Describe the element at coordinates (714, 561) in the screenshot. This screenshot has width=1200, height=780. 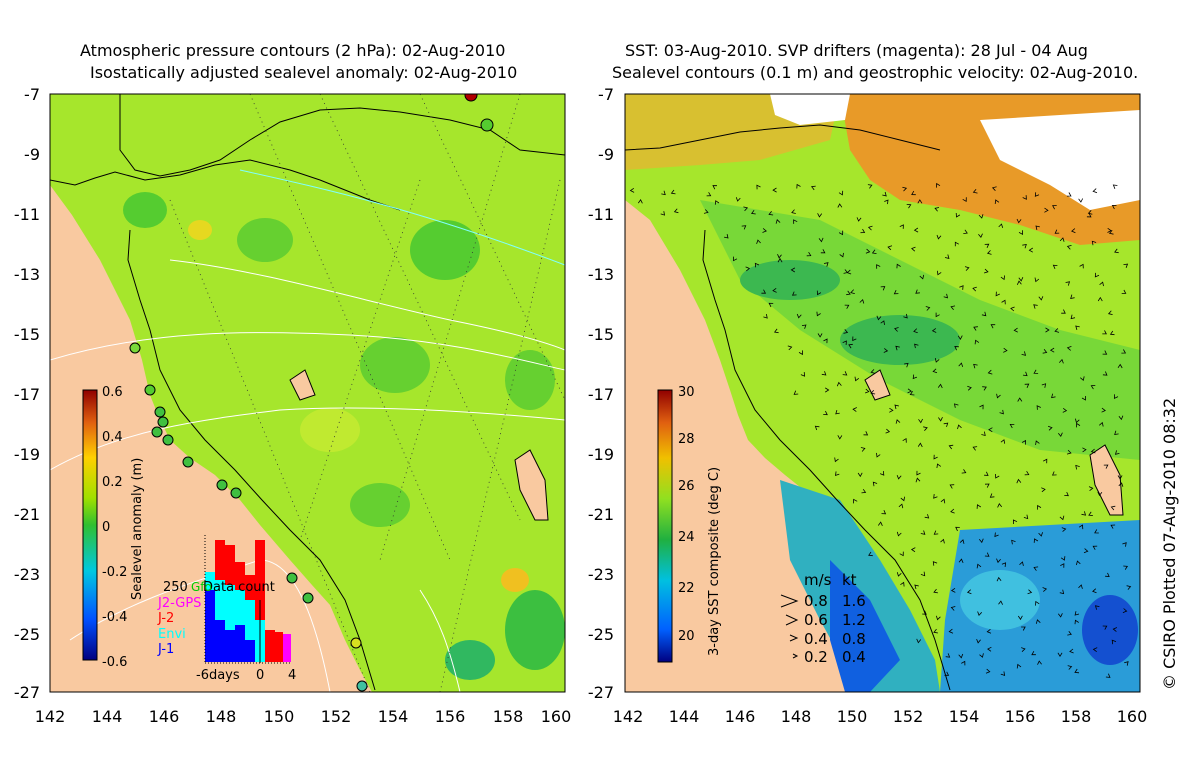
I see `right-colorbar-label: 3-day SST composite (deg C)` at that location.